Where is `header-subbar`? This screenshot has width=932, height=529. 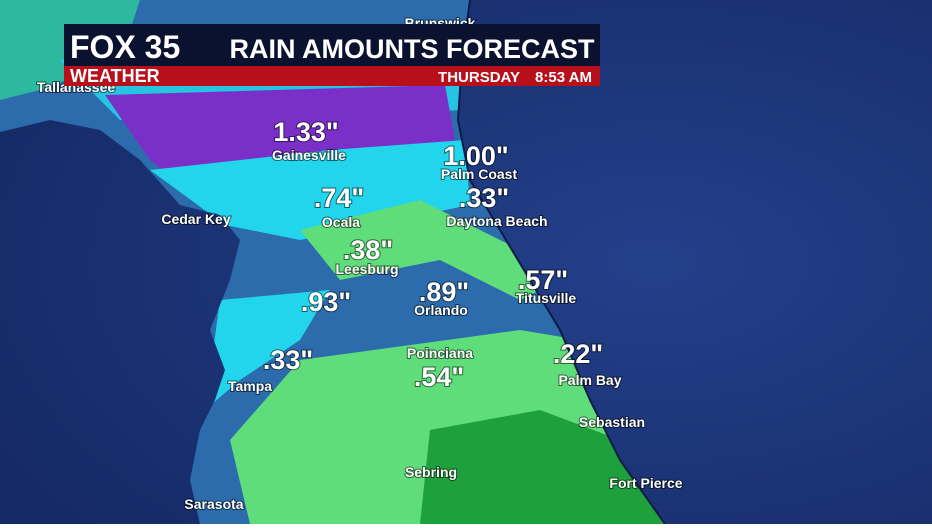 header-subbar is located at coordinates (332, 76).